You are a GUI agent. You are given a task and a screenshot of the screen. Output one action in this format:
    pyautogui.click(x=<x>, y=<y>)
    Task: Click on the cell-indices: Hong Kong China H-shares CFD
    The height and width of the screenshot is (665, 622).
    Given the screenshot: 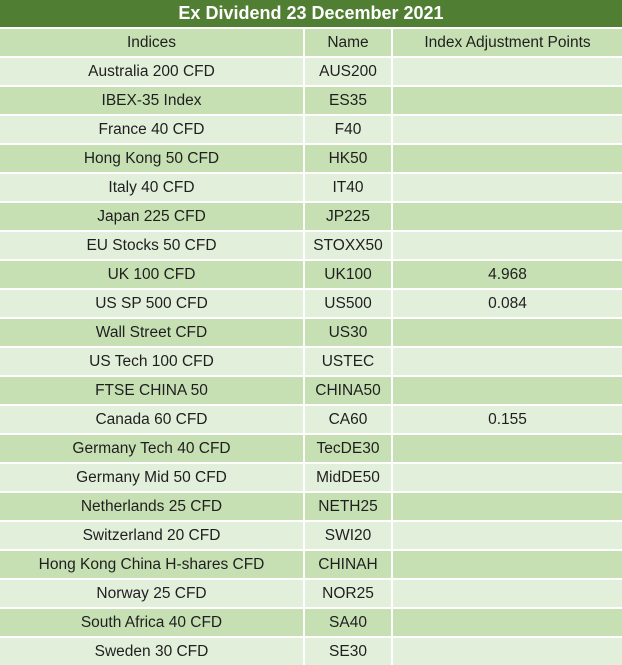 What is the action you would take?
    pyautogui.click(x=151, y=564)
    